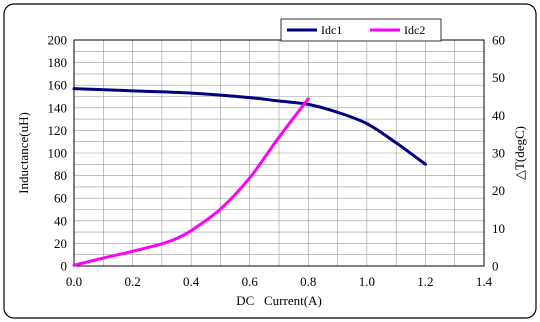 Image resolution: width=540 pixels, height=322 pixels. What do you see at coordinates (498, 115) in the screenshot?
I see `y-right-tick-label: 40` at bounding box center [498, 115].